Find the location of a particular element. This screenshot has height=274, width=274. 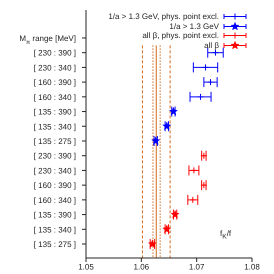

legend-label: 1/a > 1.3 GeV is located at coordinates (194, 27).